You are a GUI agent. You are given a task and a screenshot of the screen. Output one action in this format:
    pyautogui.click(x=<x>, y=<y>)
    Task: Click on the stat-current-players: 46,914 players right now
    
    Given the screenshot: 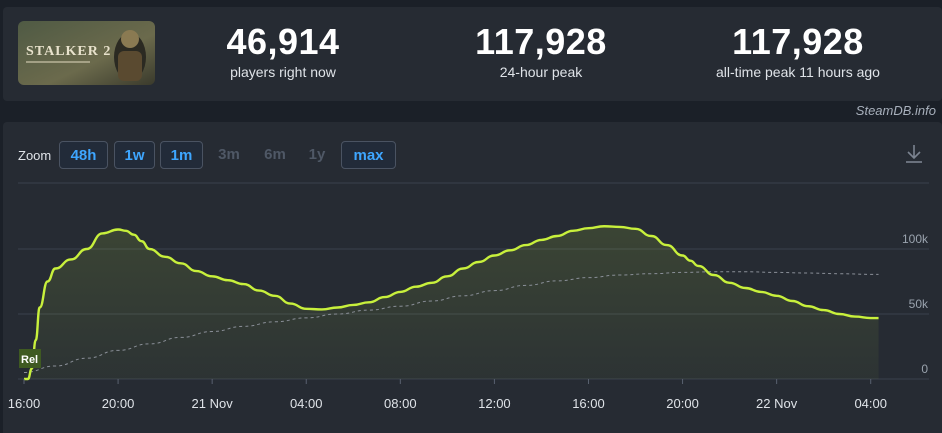 What is the action you would take?
    pyautogui.click(x=283, y=51)
    